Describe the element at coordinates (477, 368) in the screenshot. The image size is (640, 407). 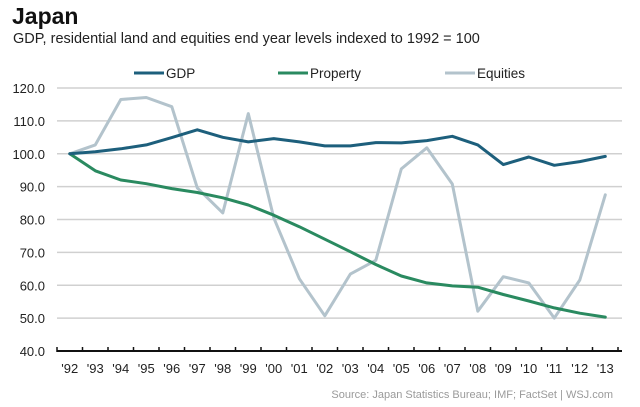
I see `x-tick-label: '08` at that location.